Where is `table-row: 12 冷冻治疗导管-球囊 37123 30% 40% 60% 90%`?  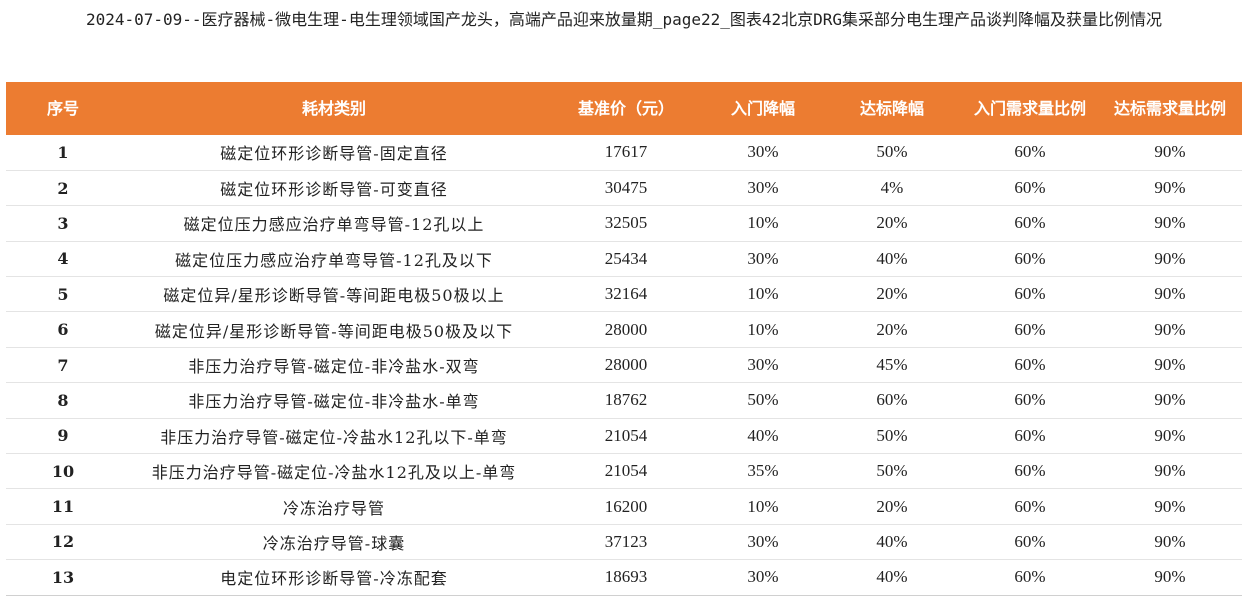 table-row: 12 冷冻治疗导管-球囊 37123 30% 40% 60% 90% is located at coordinates (624, 542).